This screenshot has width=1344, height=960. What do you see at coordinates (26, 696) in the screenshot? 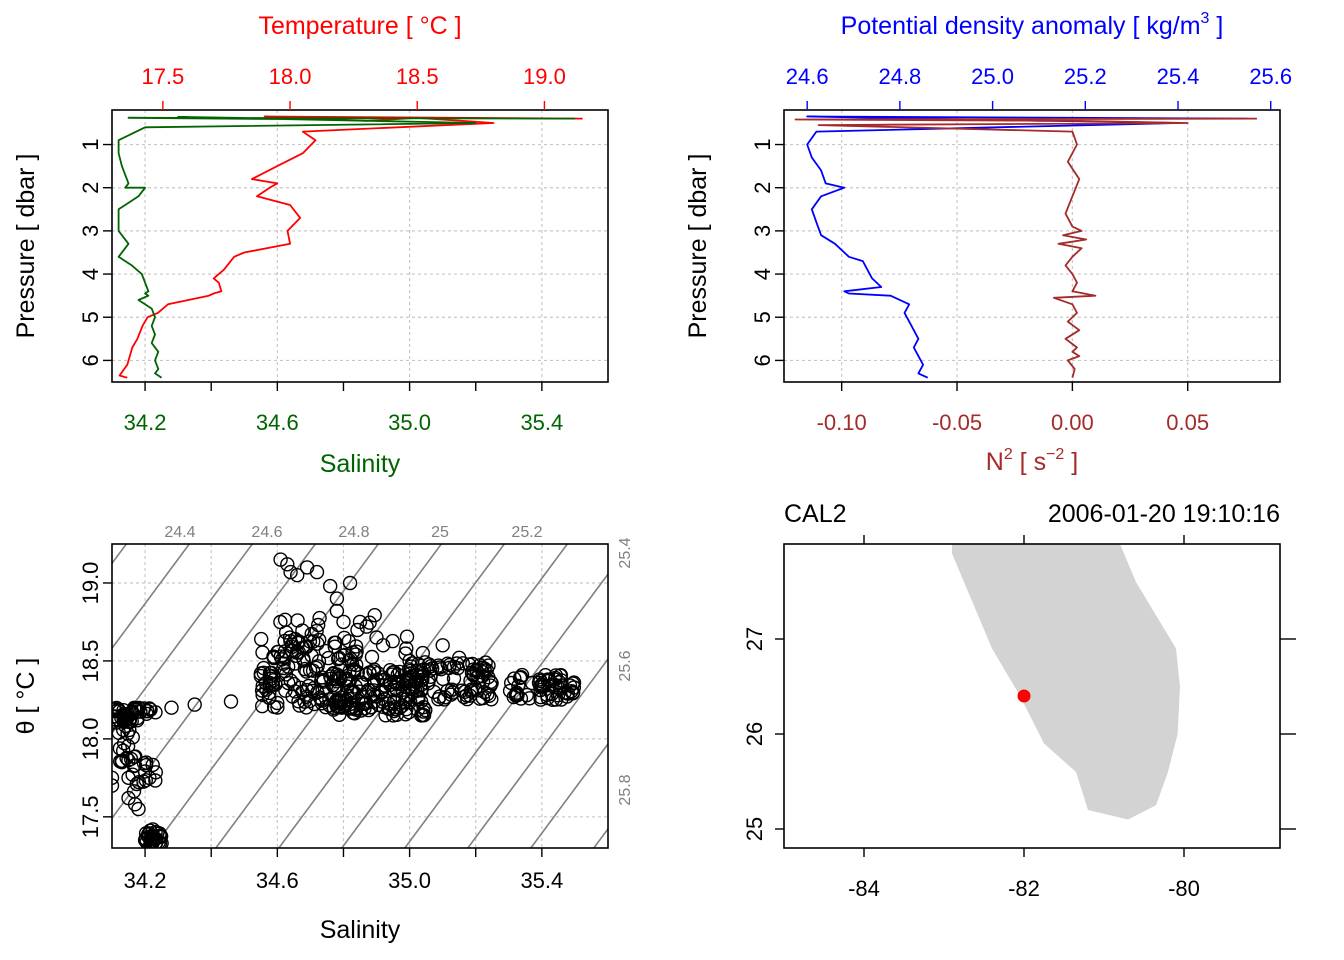
I see `p3-y-axis-title: θ [ °C ]` at bounding box center [26, 696].